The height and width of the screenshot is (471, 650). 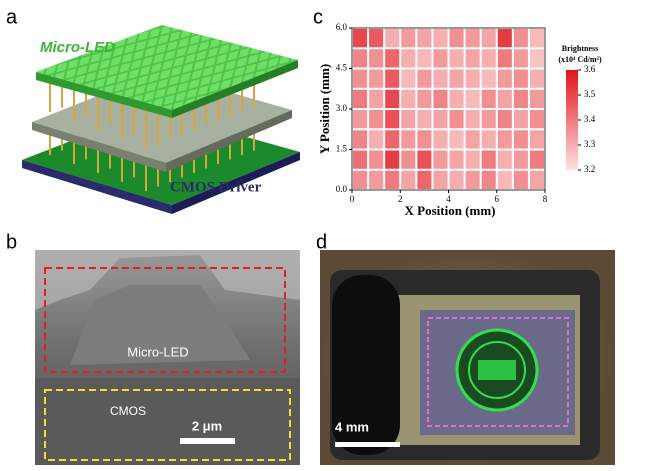 What do you see at coordinates (545, 199) in the screenshot?
I see `x-tick-label: 8` at bounding box center [545, 199].